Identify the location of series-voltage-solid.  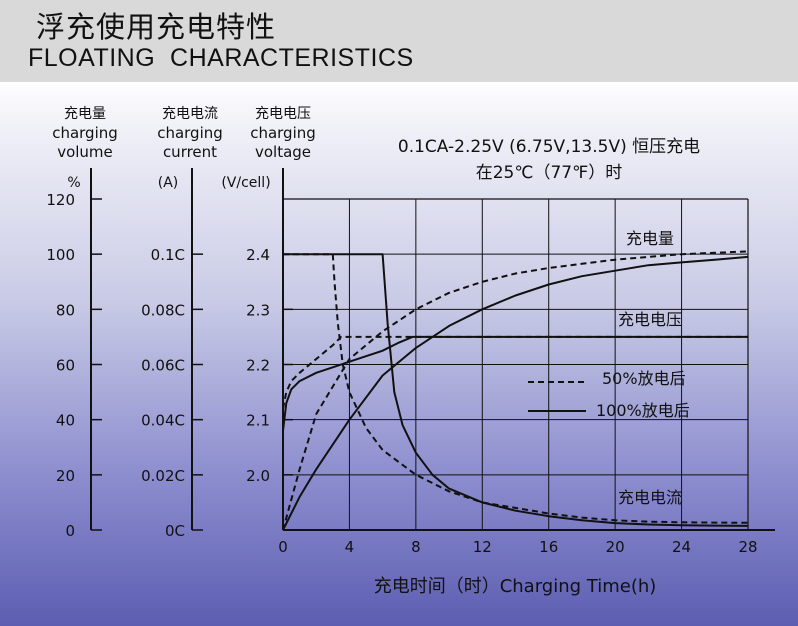
(515, 383).